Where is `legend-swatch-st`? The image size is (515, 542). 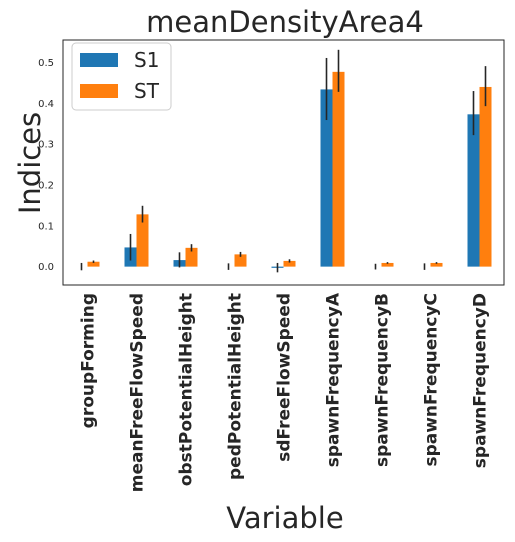 legend-swatch-st is located at coordinates (99, 91).